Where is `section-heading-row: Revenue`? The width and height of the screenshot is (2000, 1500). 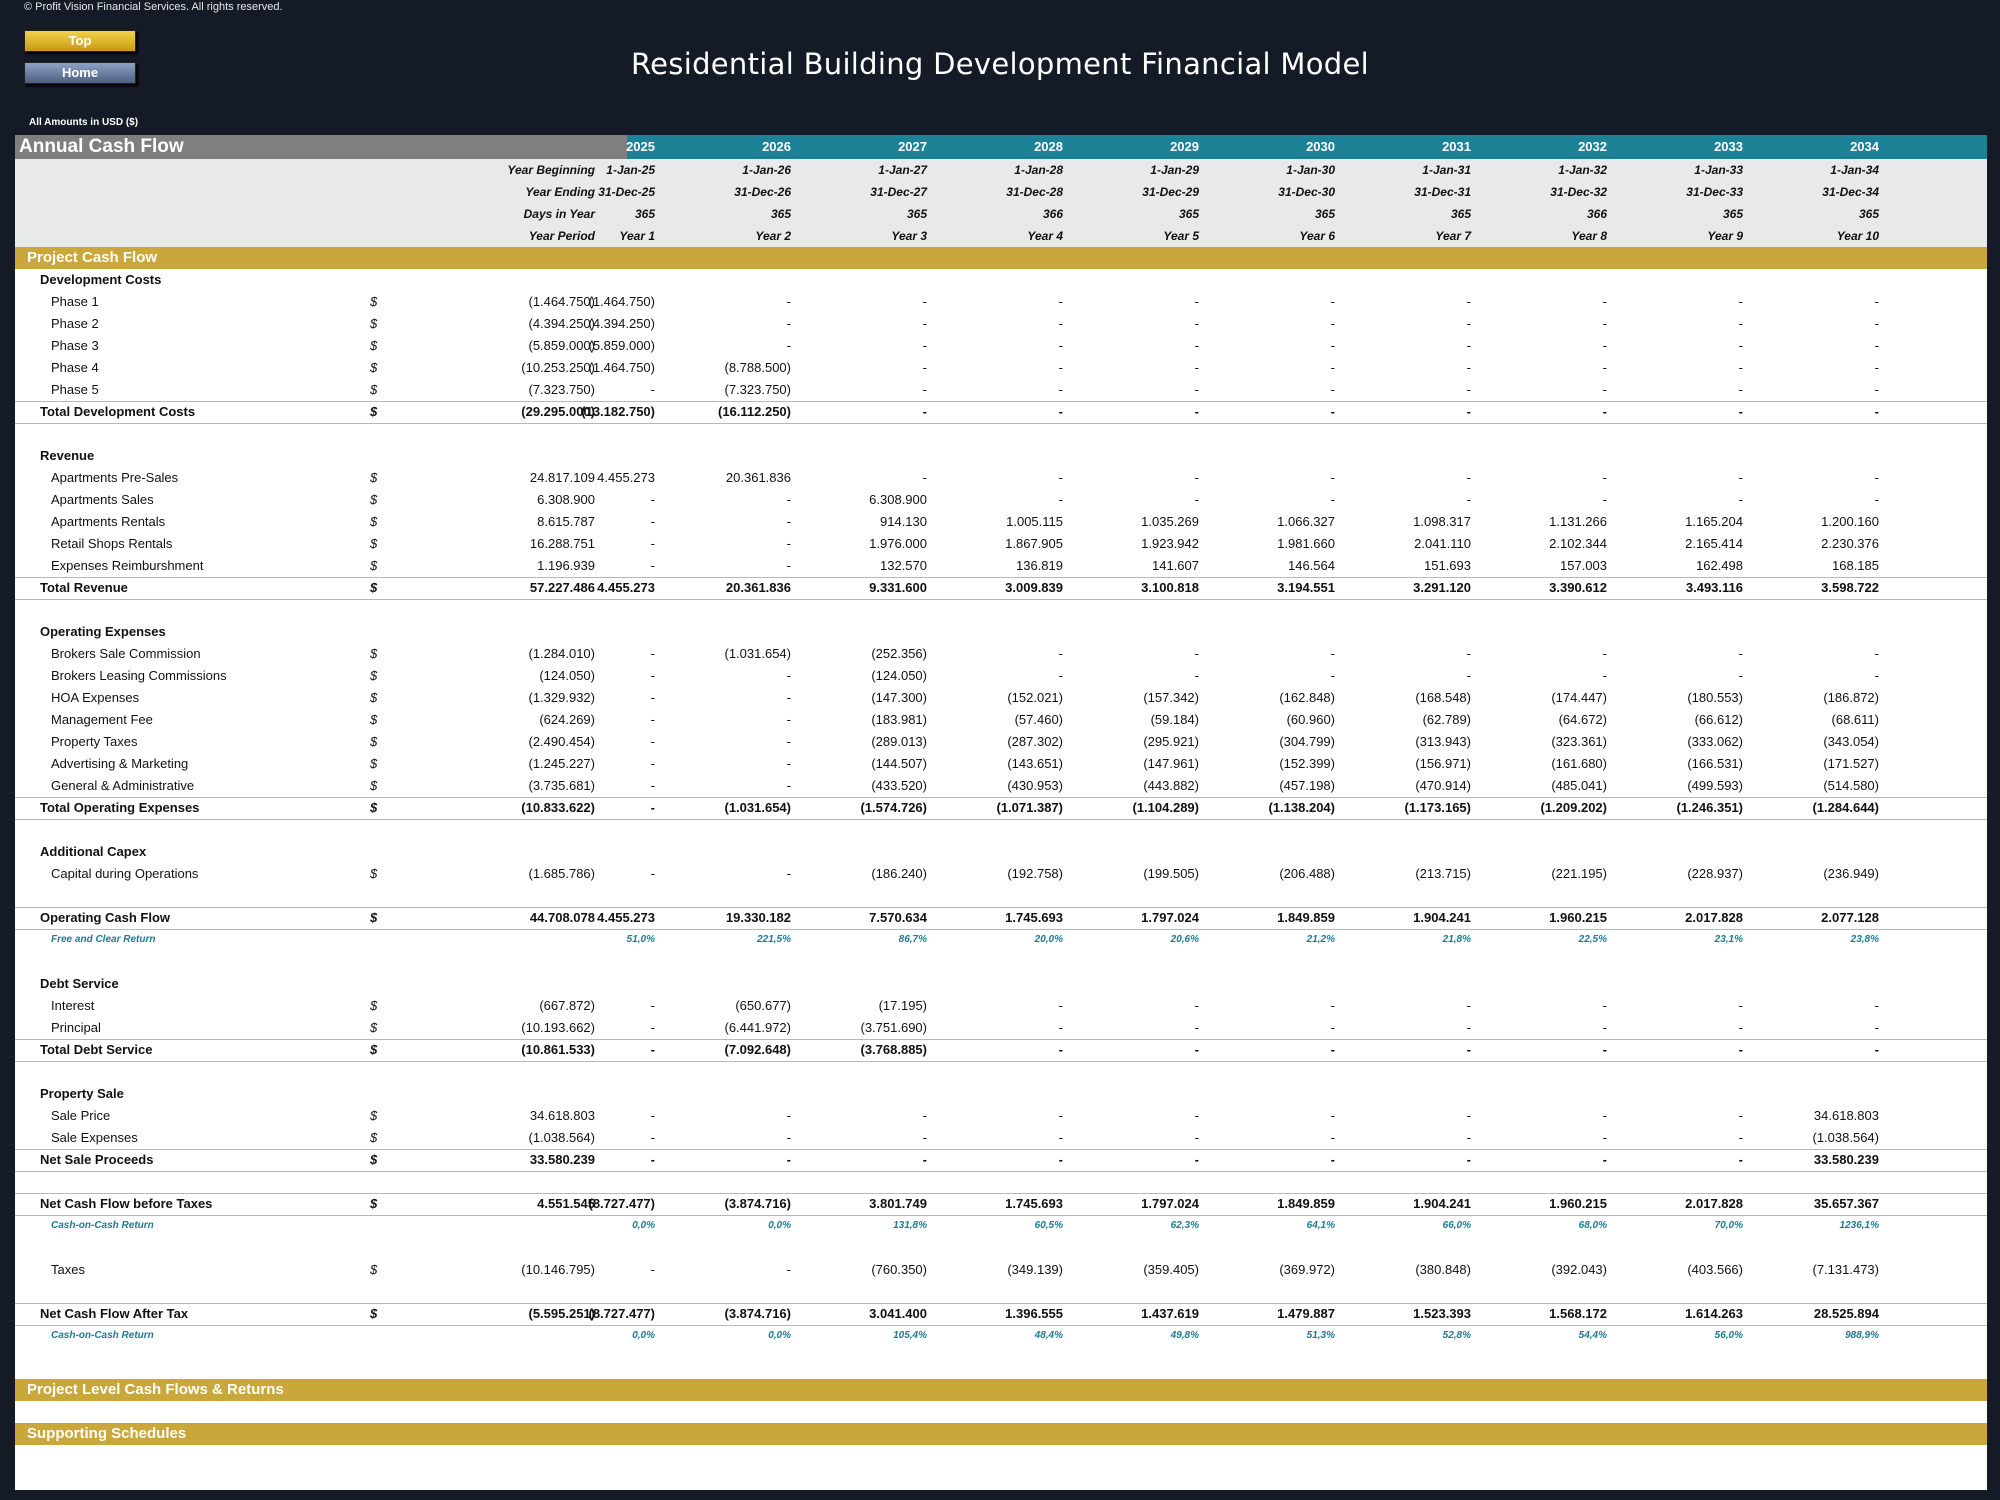
section-heading-row: Revenue is located at coordinates (1001, 456).